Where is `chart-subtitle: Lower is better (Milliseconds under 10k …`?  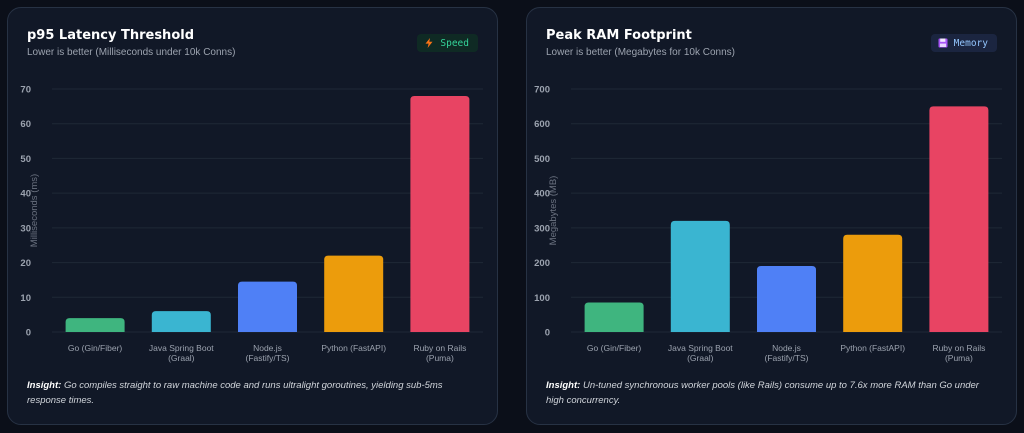
chart-subtitle: Lower is better (Milliseconds under 10k … is located at coordinates (131, 52).